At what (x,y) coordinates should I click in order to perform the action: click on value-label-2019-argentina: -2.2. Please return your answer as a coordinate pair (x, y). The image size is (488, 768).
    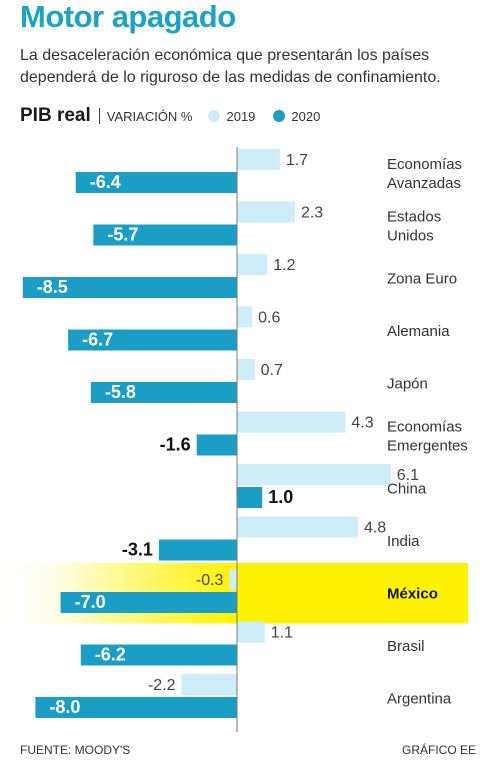
    Looking at the image, I should click on (162, 685).